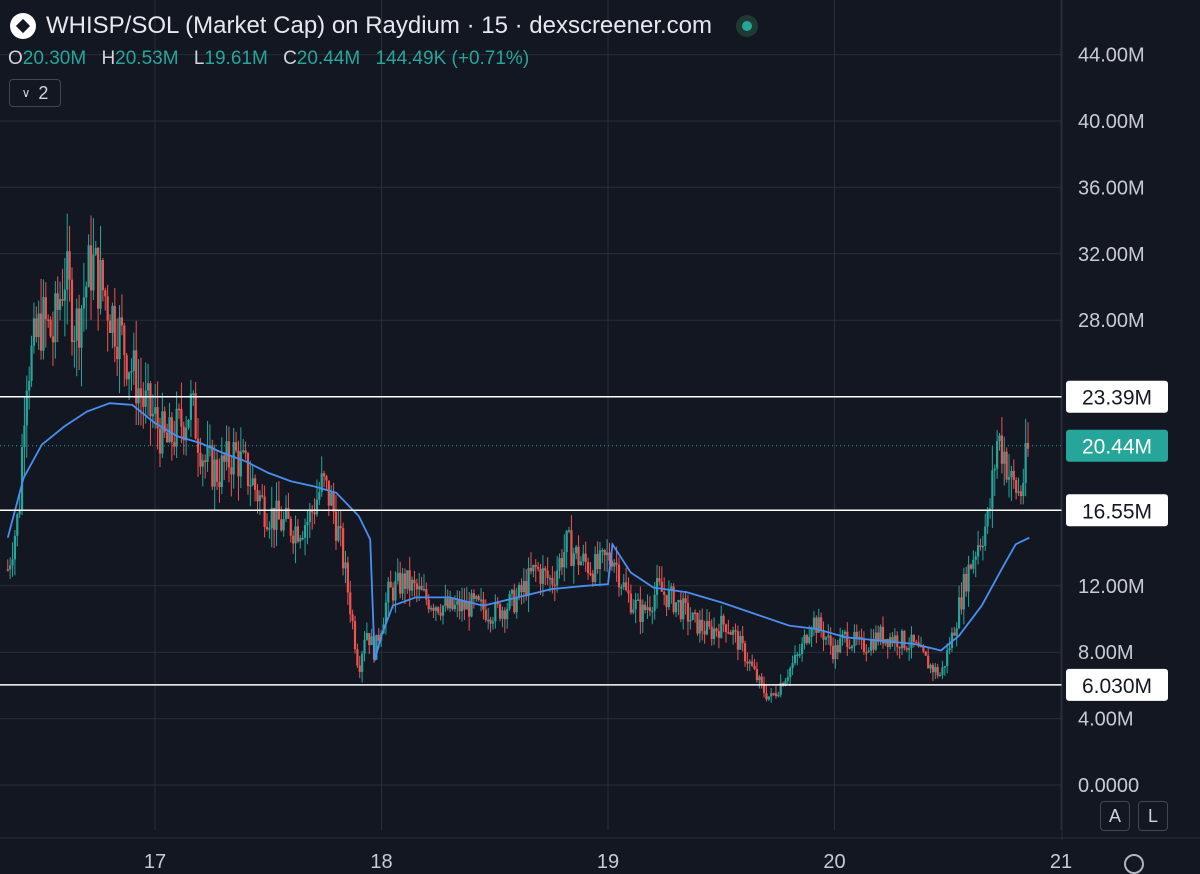 The width and height of the screenshot is (1200, 874). What do you see at coordinates (1153, 816) in the screenshot?
I see `log-scale-button: L` at bounding box center [1153, 816].